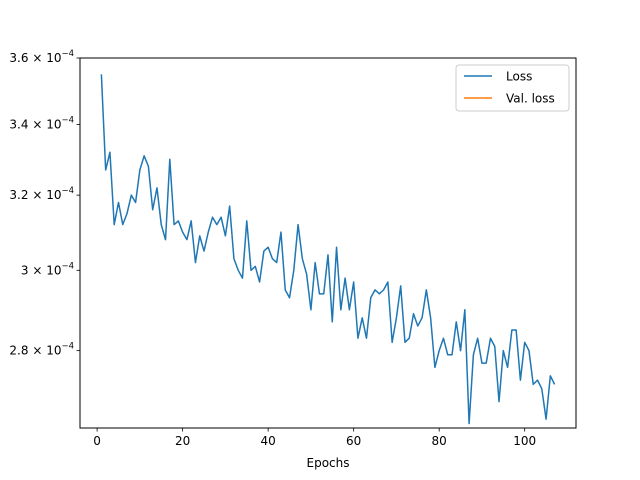  Describe the element at coordinates (519, 77) in the screenshot. I see `legend-label: Loss` at that location.